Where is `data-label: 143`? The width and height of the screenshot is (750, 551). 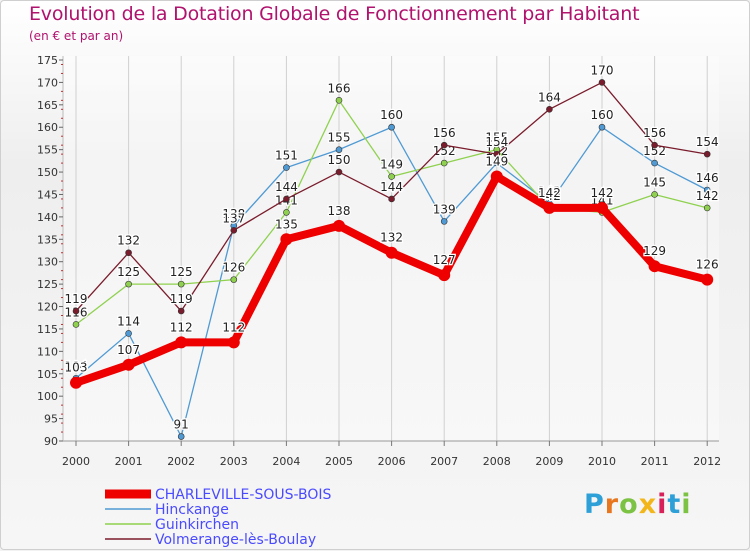 data-label: 143 is located at coordinates (549, 191).